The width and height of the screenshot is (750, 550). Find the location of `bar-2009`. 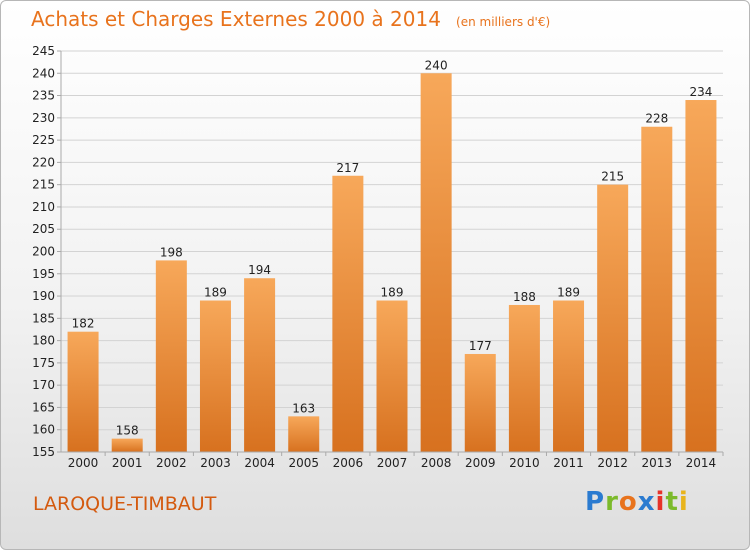

bar-2009 is located at coordinates (480, 402).